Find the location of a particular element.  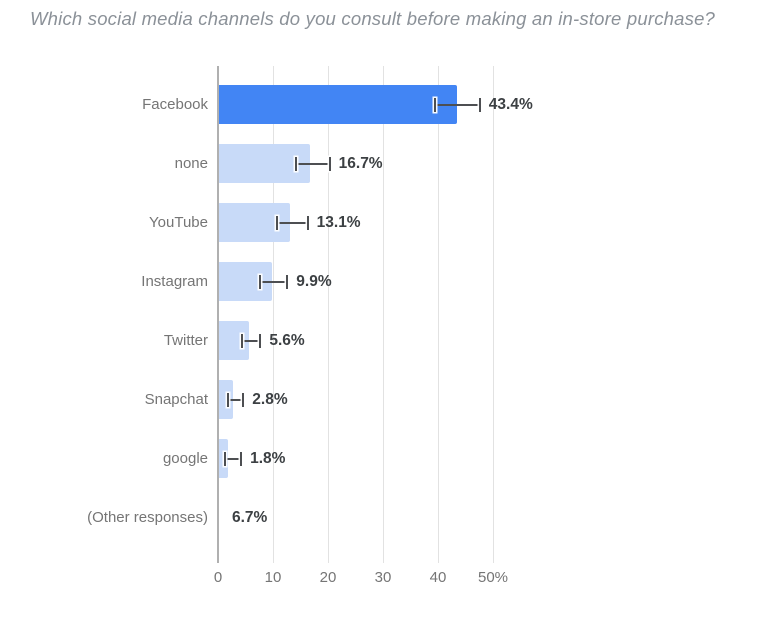

value-label: 1.8% is located at coordinates (268, 458).